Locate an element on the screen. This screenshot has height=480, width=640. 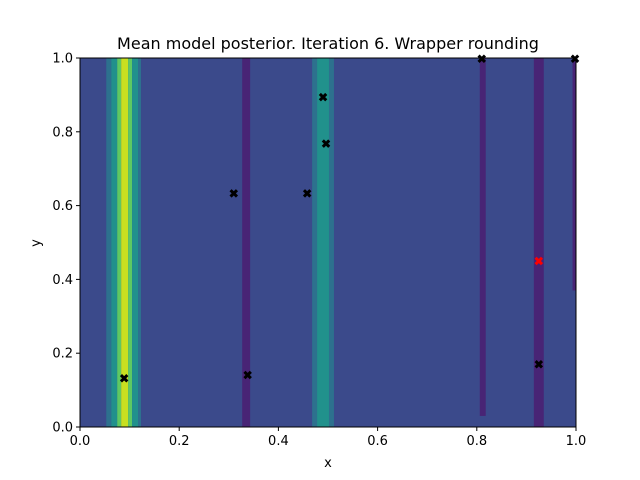
y-tick-label: 0.0 is located at coordinates (62, 428).